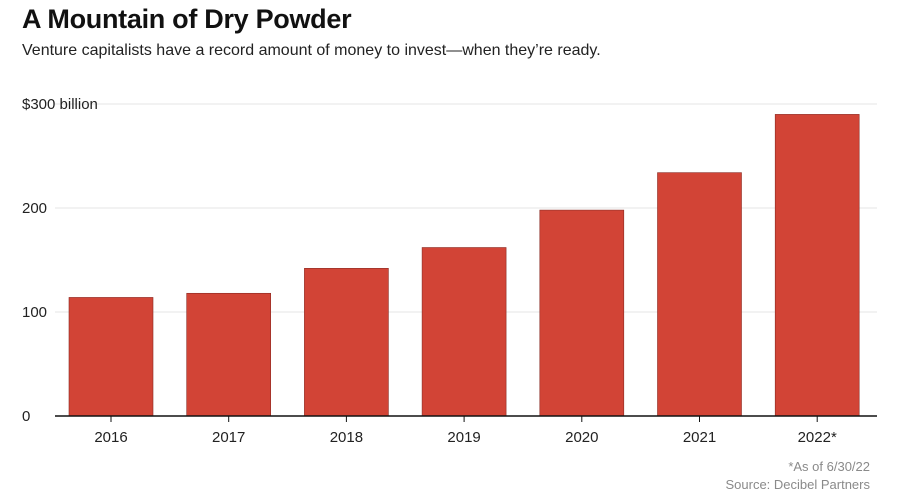  What do you see at coordinates (797, 484) in the screenshot?
I see `source-note: Source: Decibel Partners` at bounding box center [797, 484].